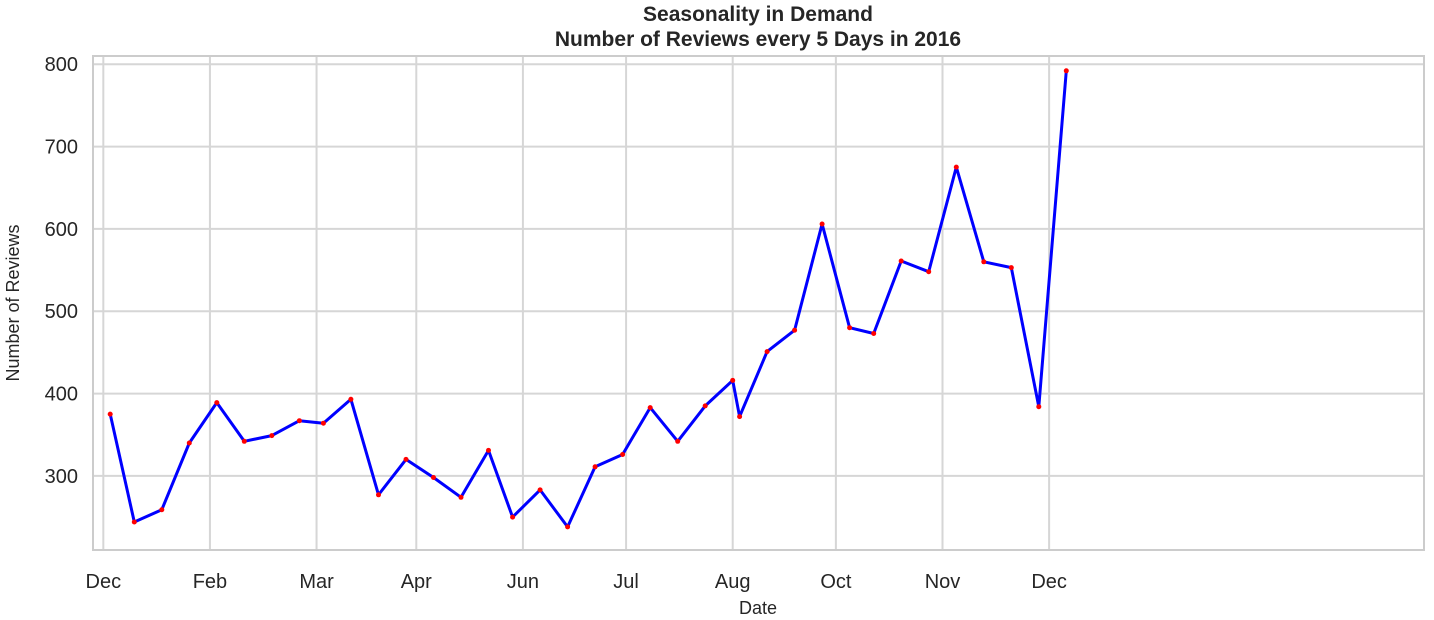  Describe the element at coordinates (61, 395) in the screenshot. I see `y-tick-label: 400` at that location.